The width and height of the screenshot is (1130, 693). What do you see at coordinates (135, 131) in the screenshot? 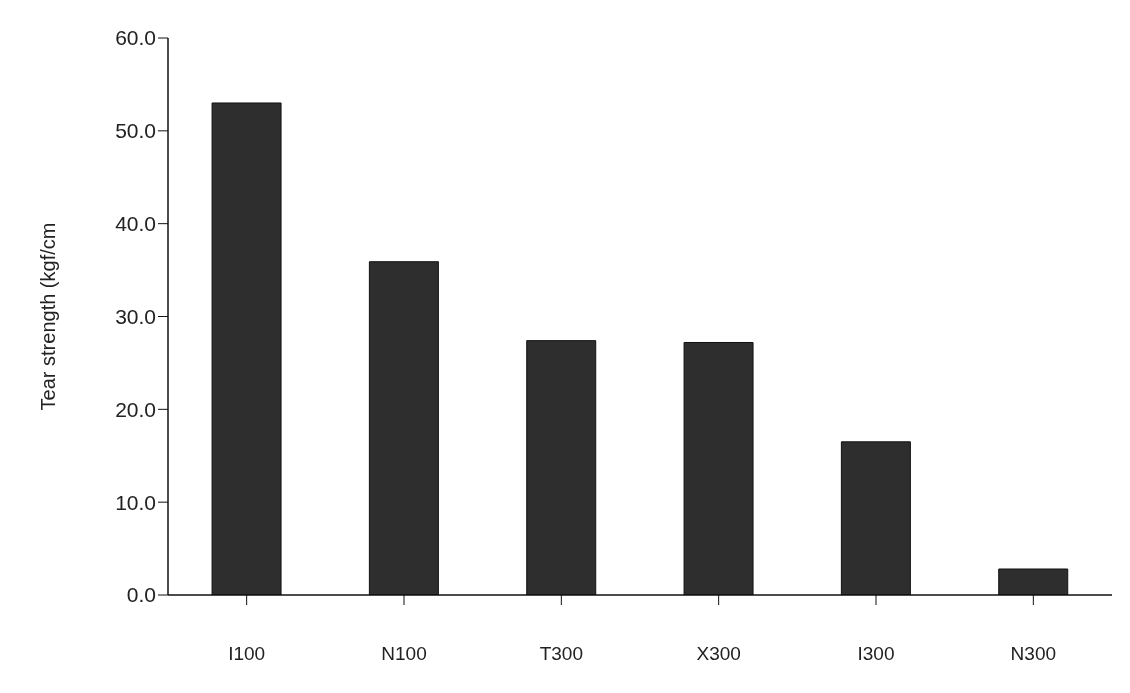
I see `y-tick-label: 50.0` at bounding box center [135, 131].